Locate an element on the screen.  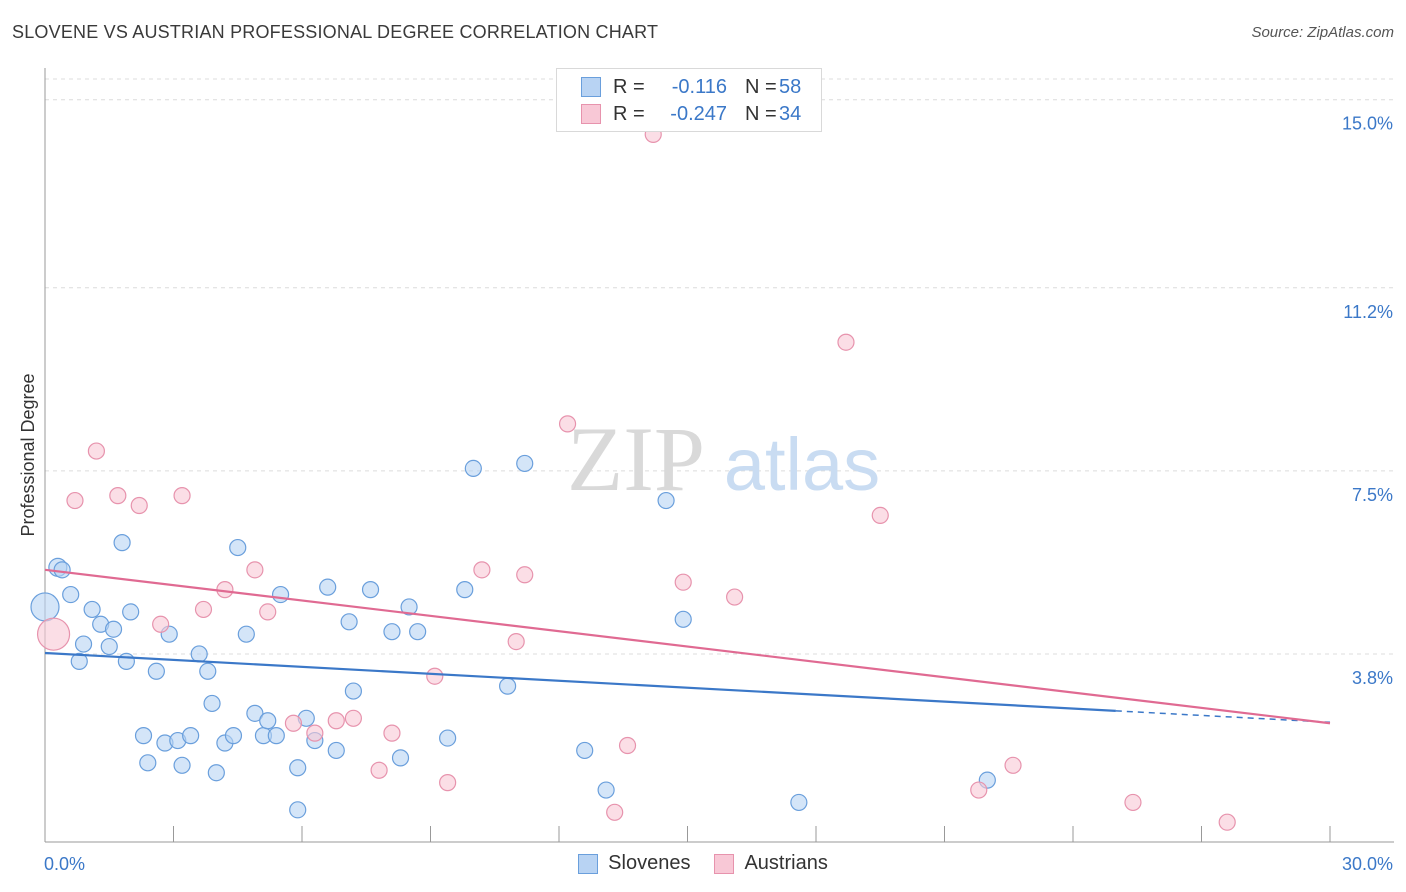
y-axis-label: Professional Degree is located at coordinates (28, 454).